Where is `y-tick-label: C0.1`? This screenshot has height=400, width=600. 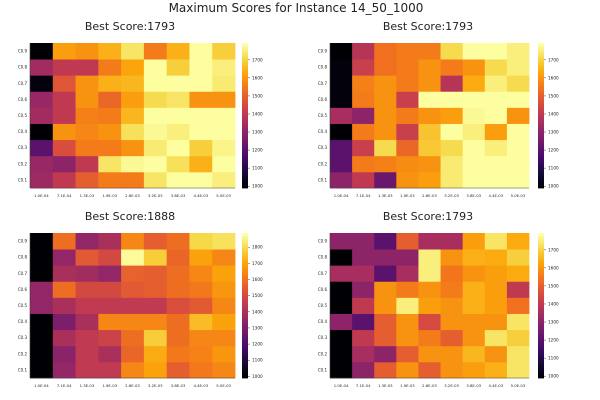 y-tick-label: C0.1 is located at coordinates (323, 369).